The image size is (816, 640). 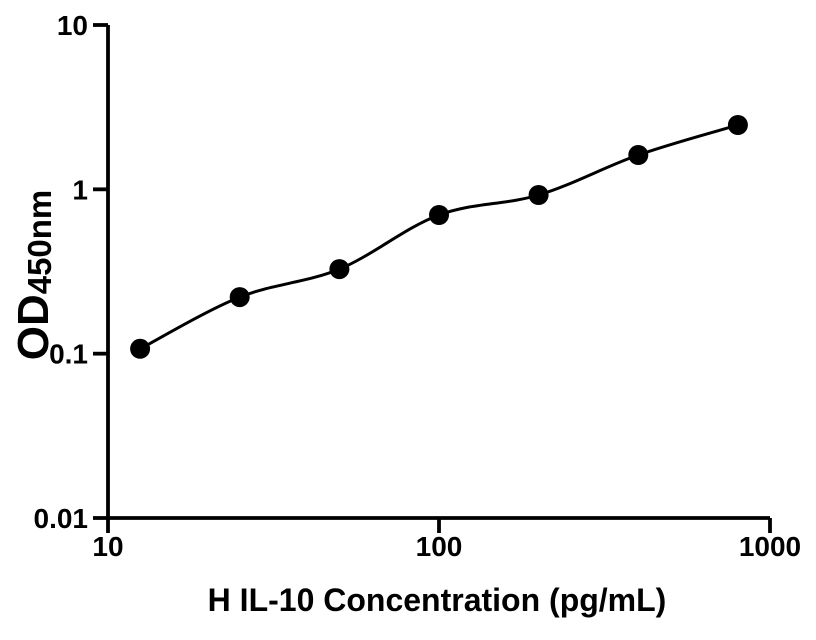 I want to click on y-tick-label: 0.1, so click(x=68, y=354).